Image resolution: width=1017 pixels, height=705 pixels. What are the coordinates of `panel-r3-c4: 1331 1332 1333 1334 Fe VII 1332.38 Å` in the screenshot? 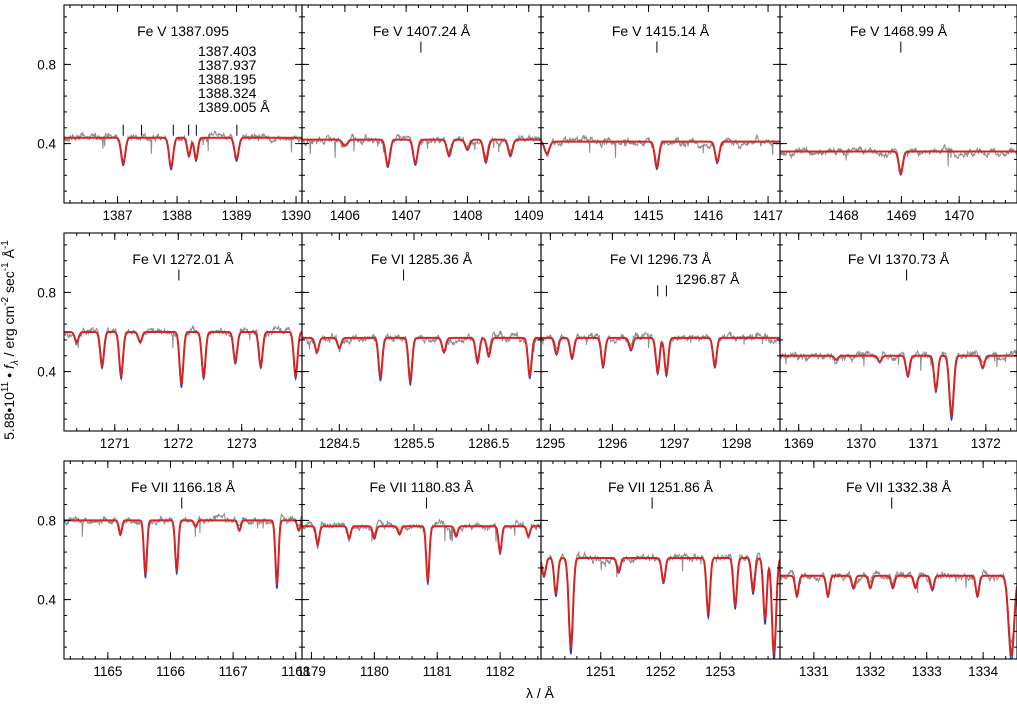 It's located at (898, 569).